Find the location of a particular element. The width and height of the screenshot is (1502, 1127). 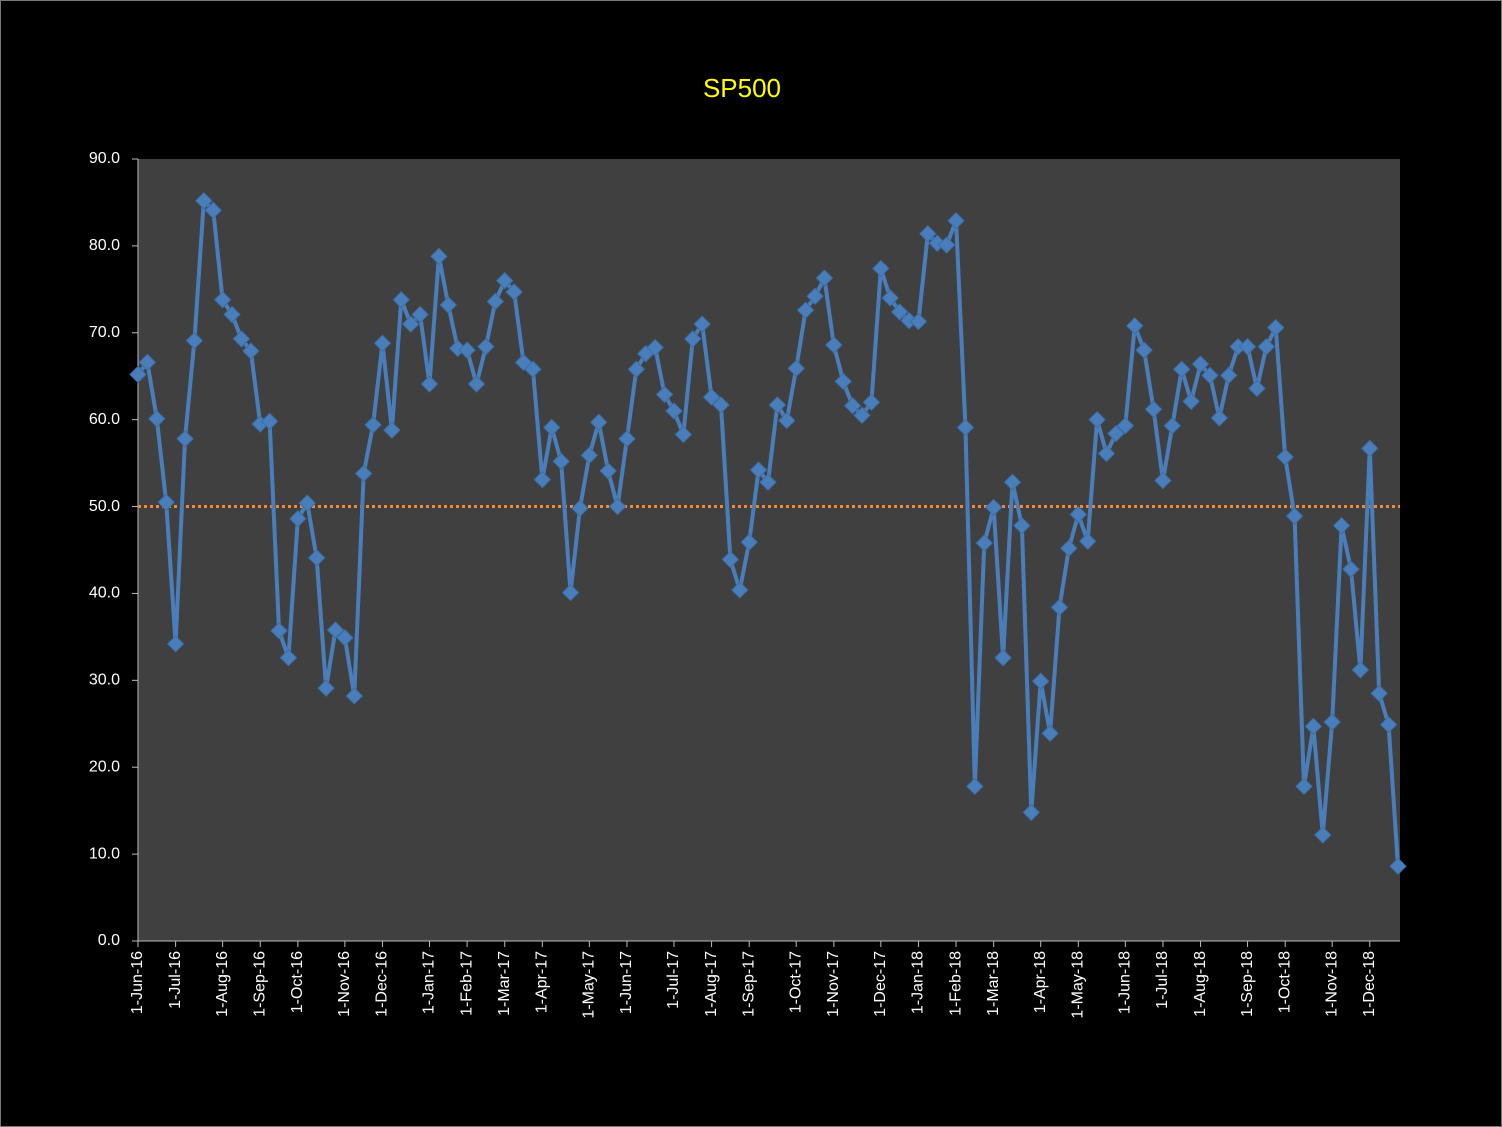

x-tick-label: 1-Jan-18 is located at coordinates (918, 982).